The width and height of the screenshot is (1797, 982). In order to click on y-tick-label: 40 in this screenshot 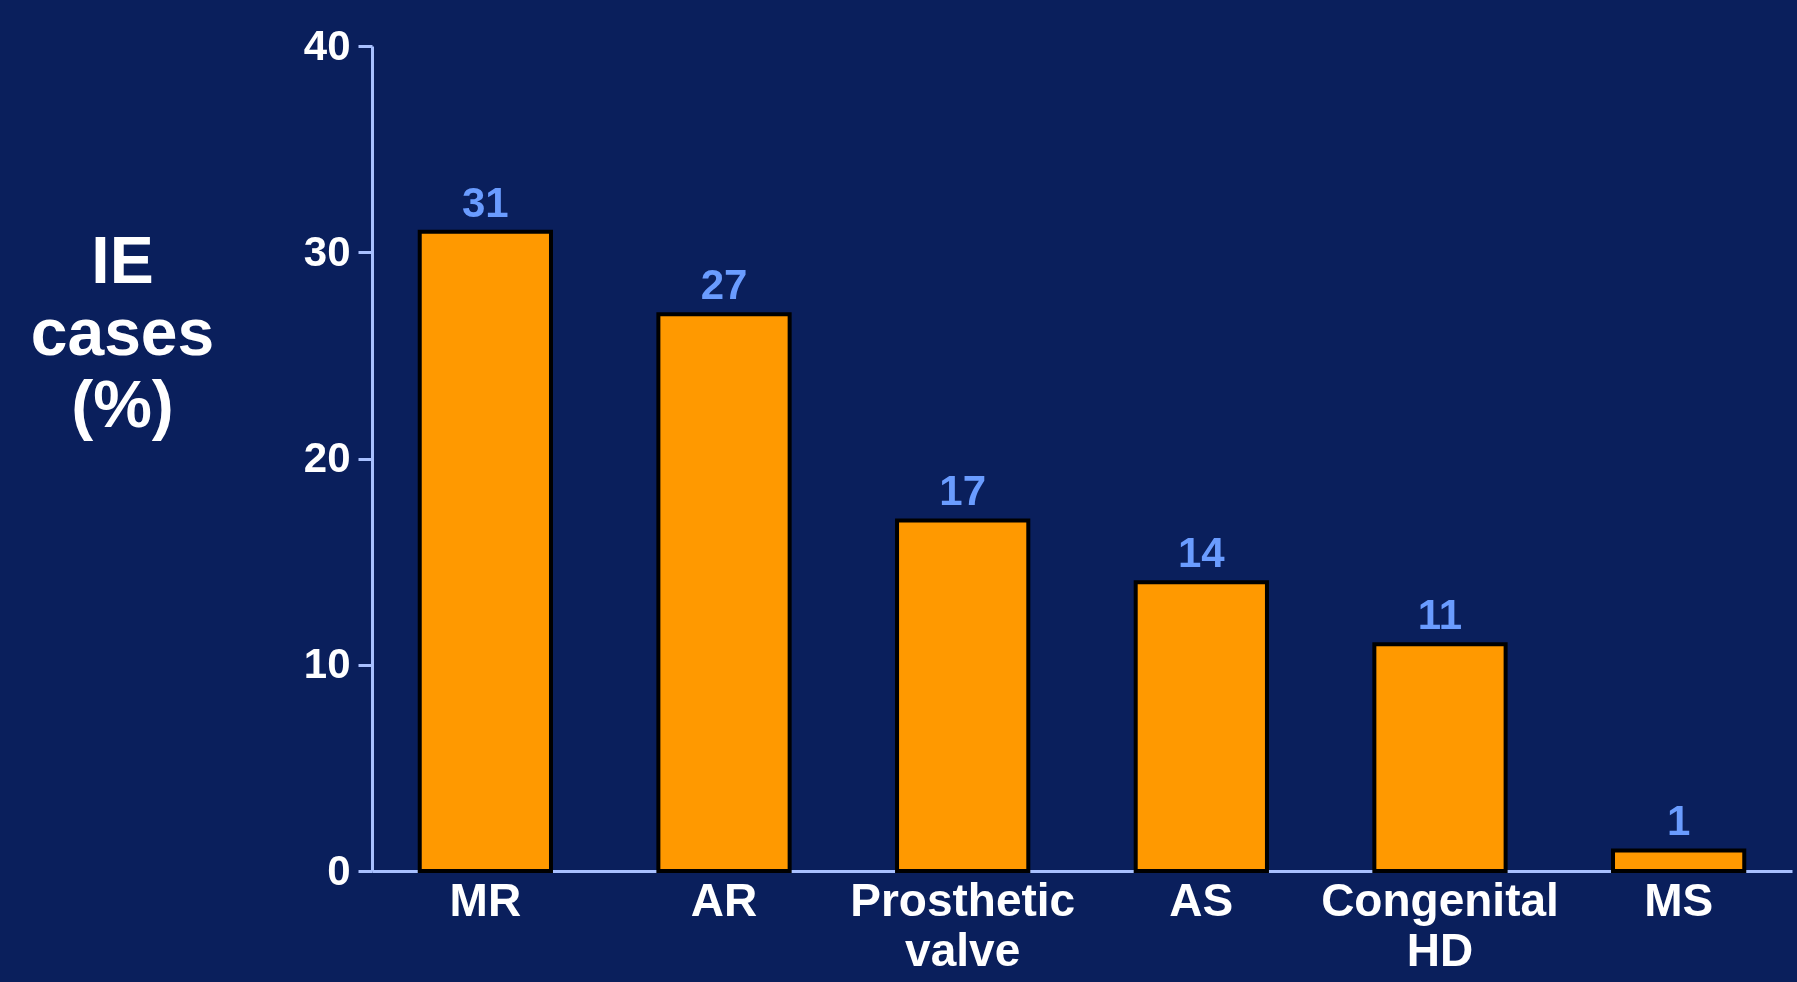, I will do `click(327, 45)`.